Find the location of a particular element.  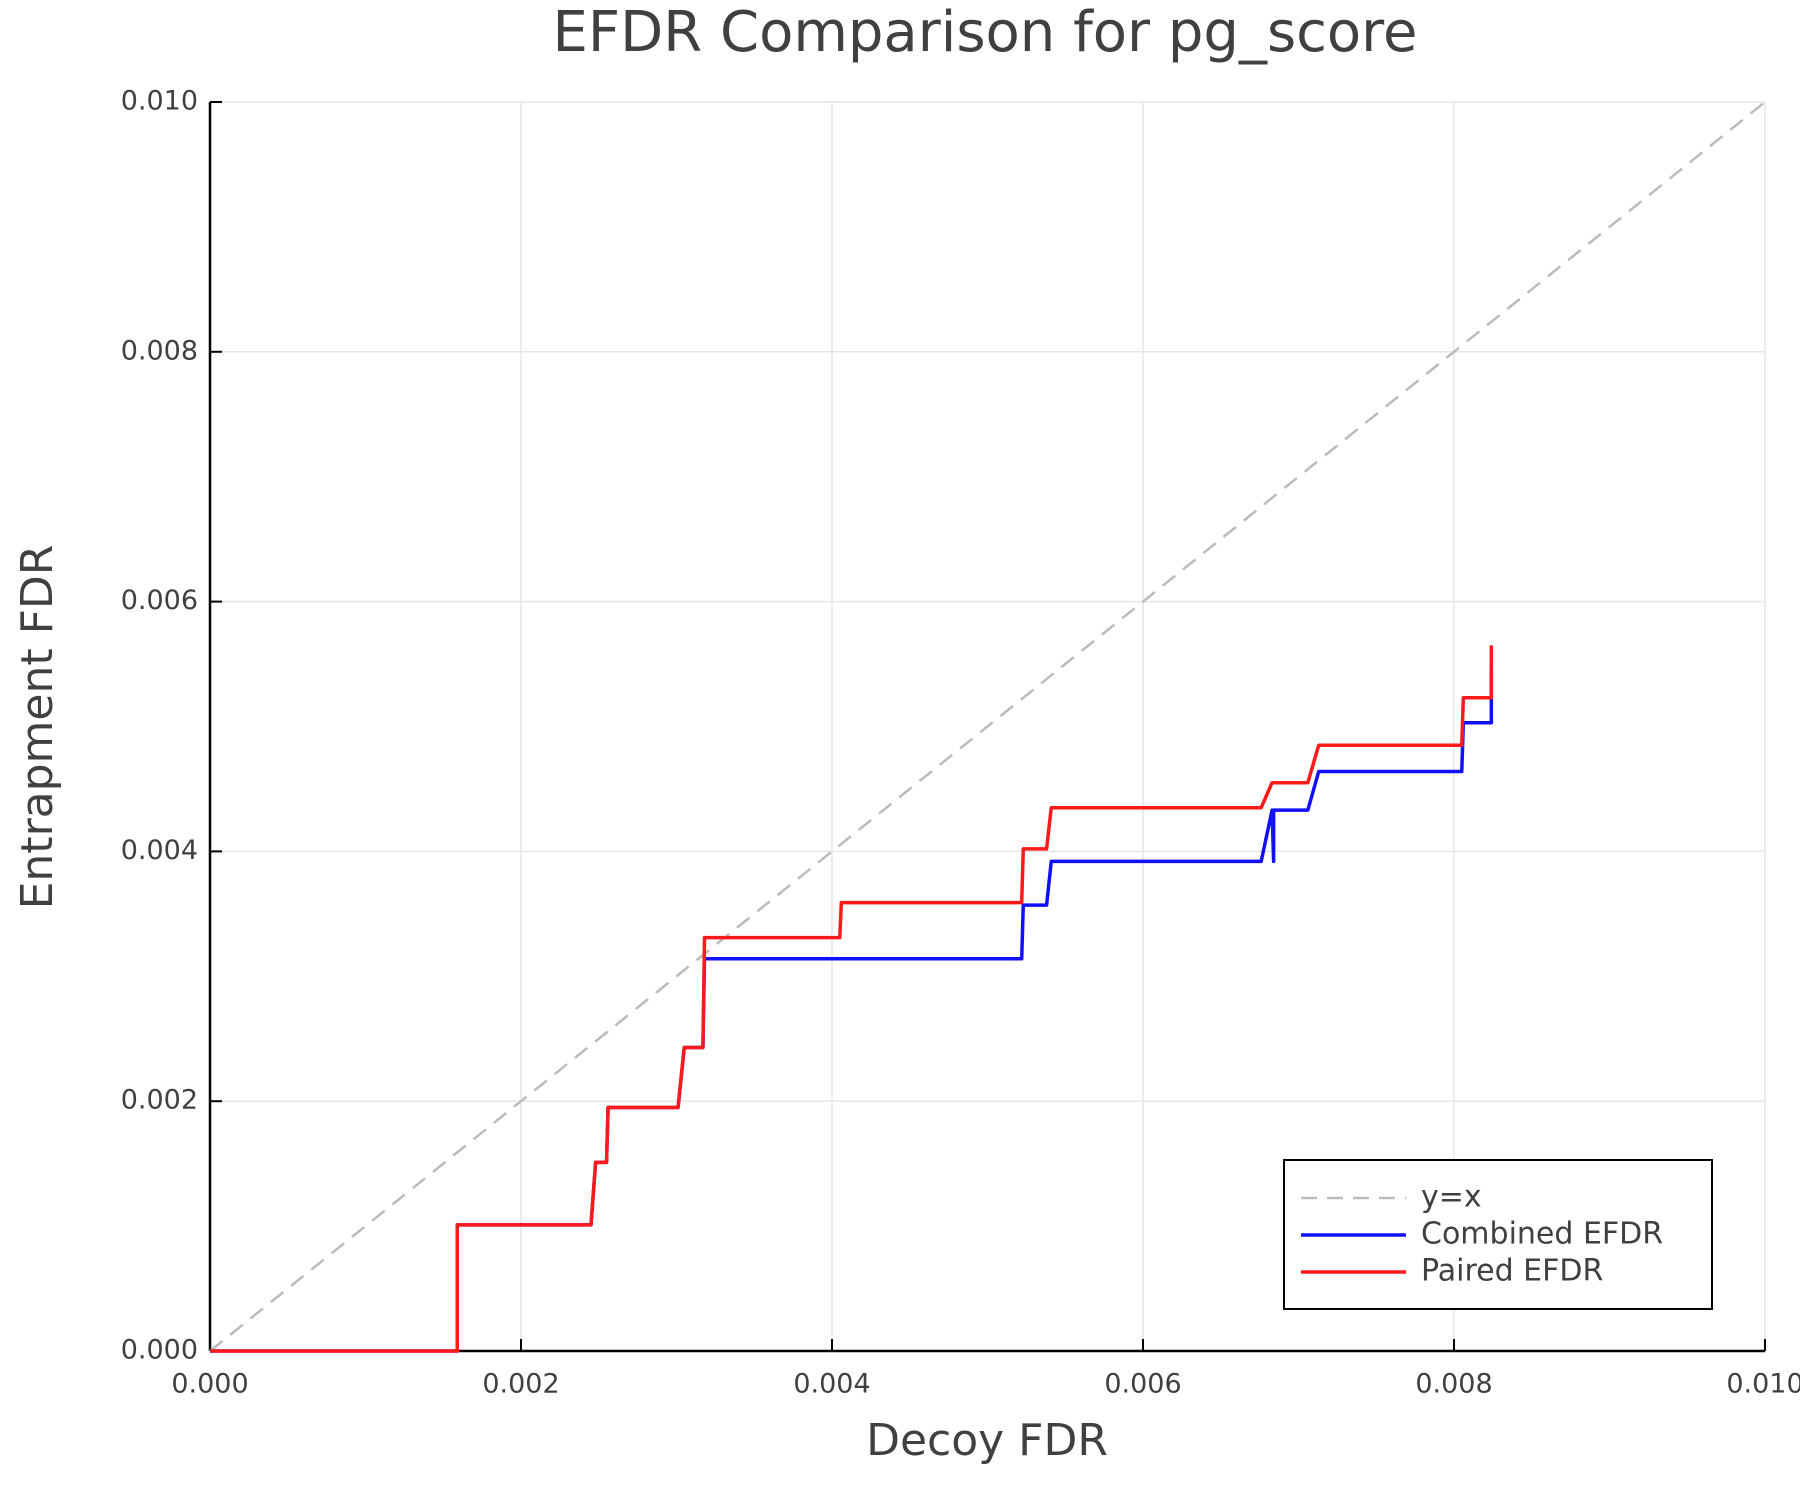

x-tick-label: 0.000 is located at coordinates (209, 1384).